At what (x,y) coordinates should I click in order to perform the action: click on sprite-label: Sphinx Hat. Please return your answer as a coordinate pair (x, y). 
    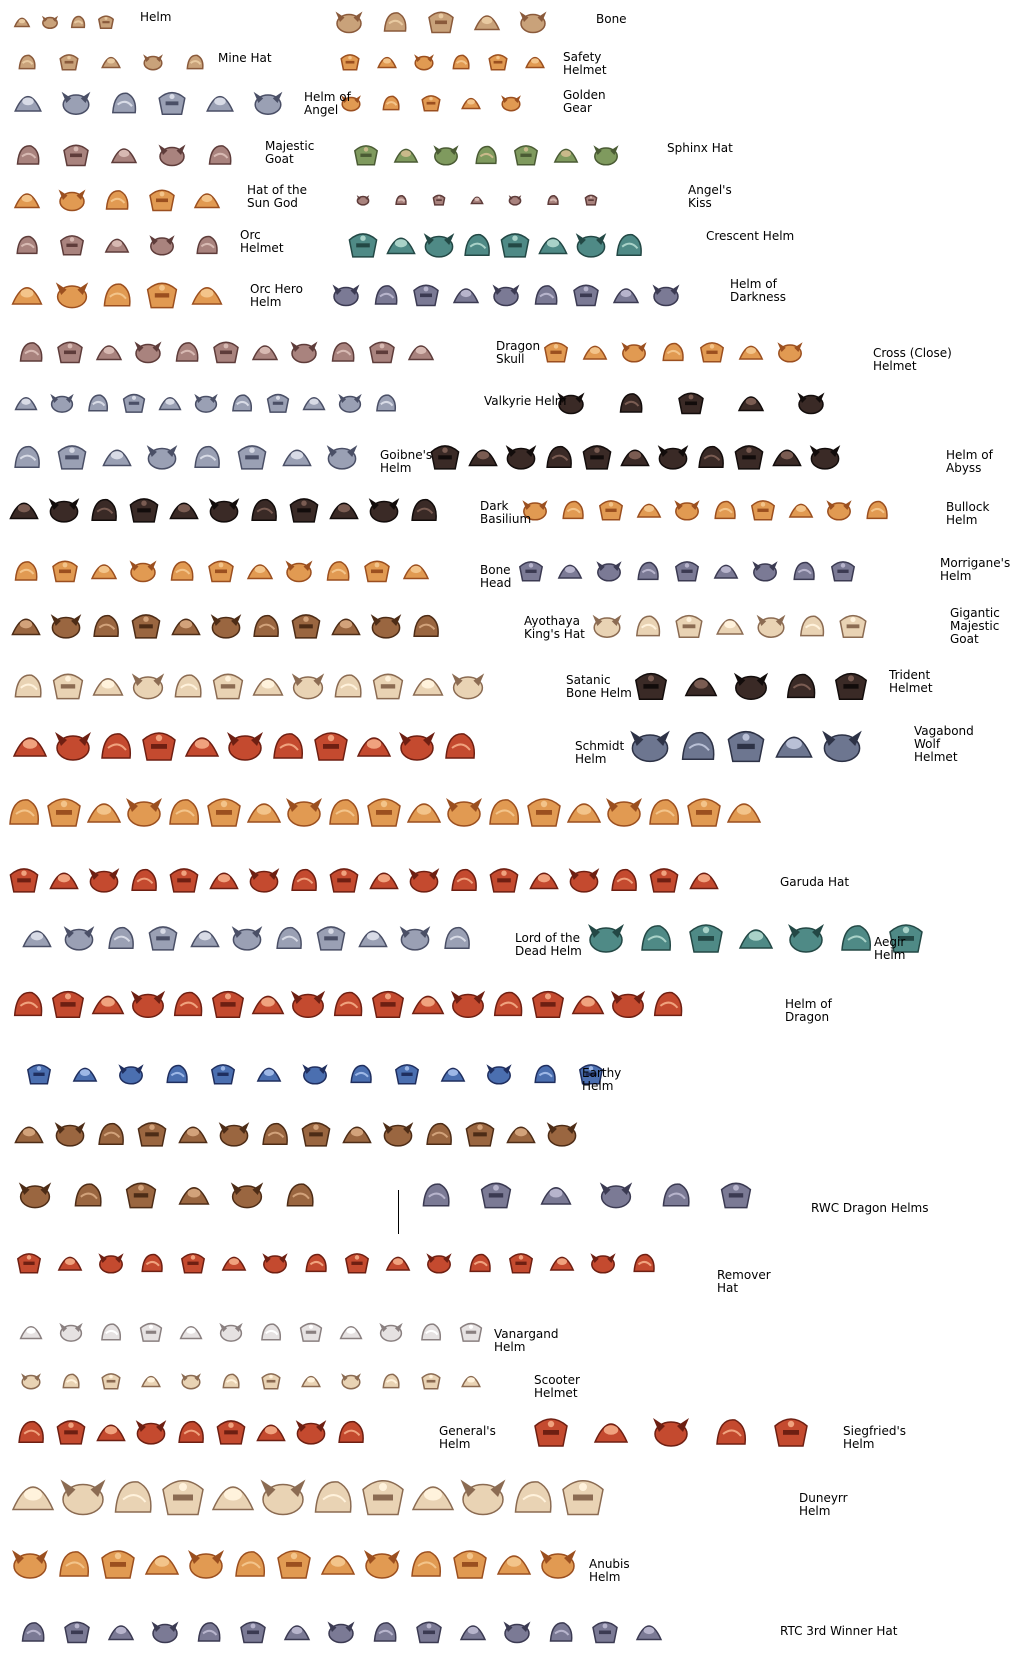
    Looking at the image, I should click on (700, 148).